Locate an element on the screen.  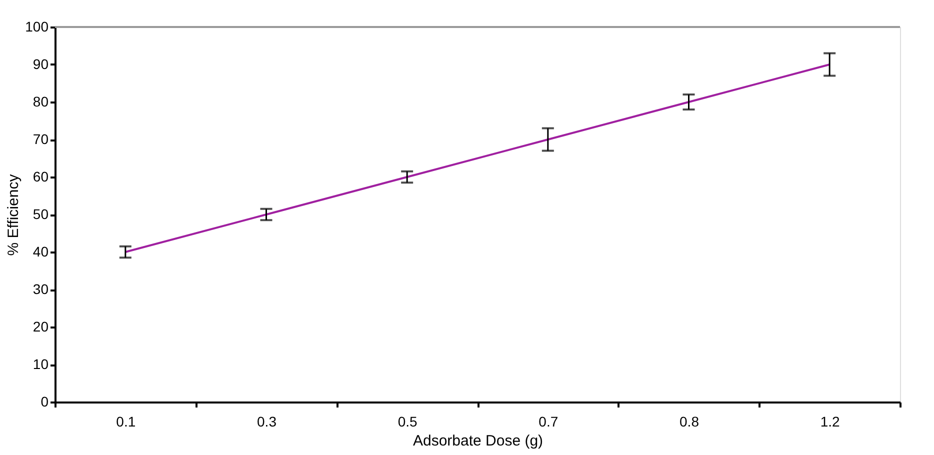
y-tick-label: 70 is located at coordinates (40, 139).